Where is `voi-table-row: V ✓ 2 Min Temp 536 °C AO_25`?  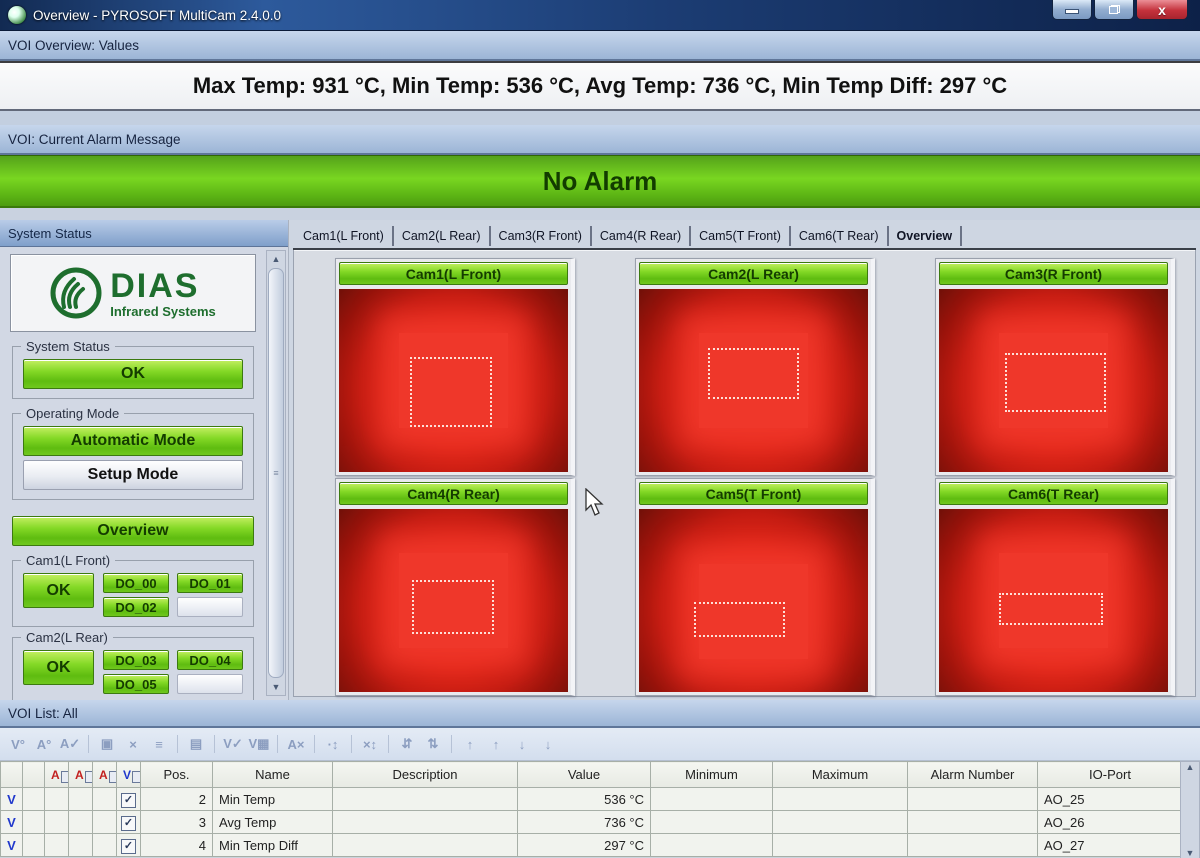 voi-table-row: V ✓ 2 Min Temp 536 °C AO_25 is located at coordinates (591, 799).